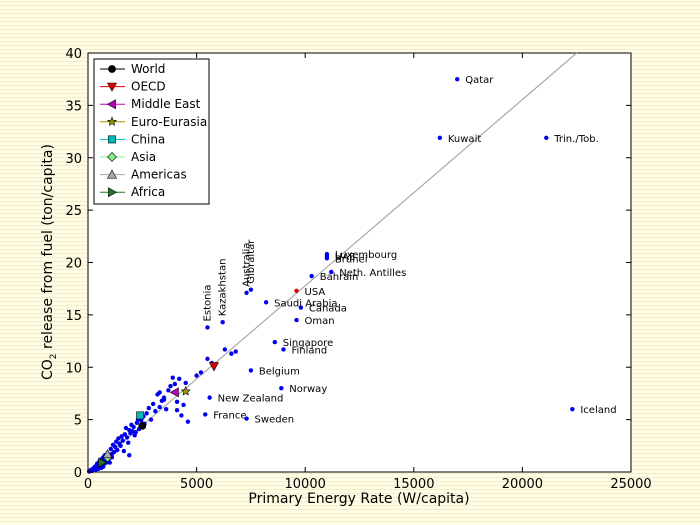  Describe the element at coordinates (112, 174) in the screenshot. I see `legend-marker-americas` at that location.